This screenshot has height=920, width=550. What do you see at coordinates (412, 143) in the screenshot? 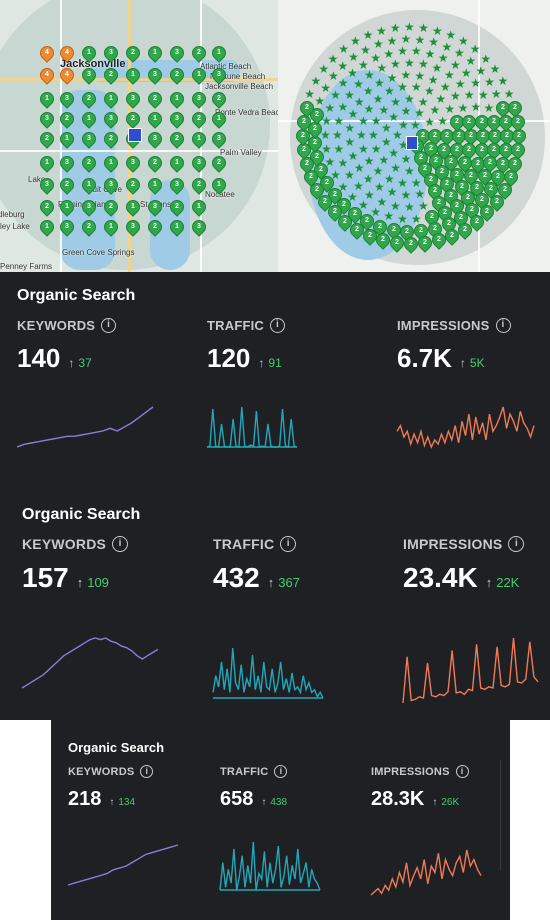
I see `business-location-icon` at bounding box center [412, 143].